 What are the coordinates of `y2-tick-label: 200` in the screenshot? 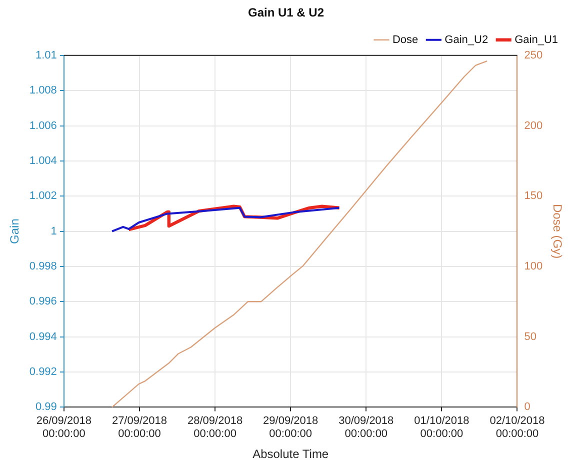 It's located at (533, 126).